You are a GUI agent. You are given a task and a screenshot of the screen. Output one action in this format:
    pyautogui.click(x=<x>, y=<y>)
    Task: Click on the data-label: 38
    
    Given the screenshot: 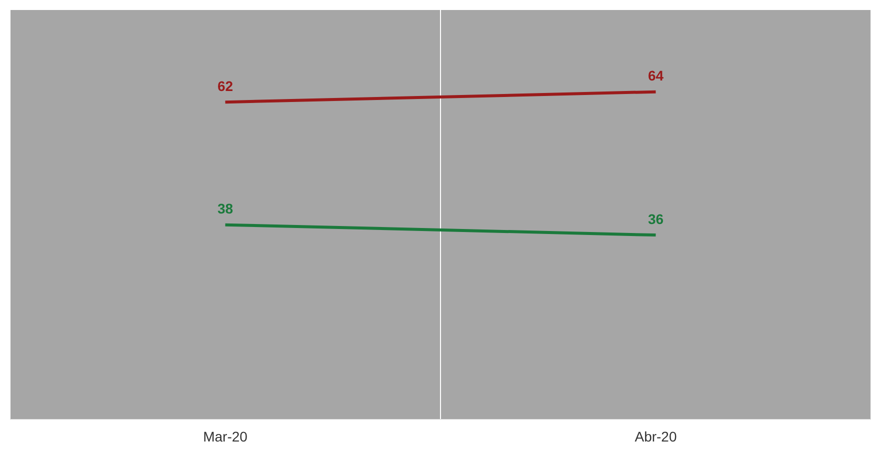 What is the action you would take?
    pyautogui.click(x=225, y=208)
    